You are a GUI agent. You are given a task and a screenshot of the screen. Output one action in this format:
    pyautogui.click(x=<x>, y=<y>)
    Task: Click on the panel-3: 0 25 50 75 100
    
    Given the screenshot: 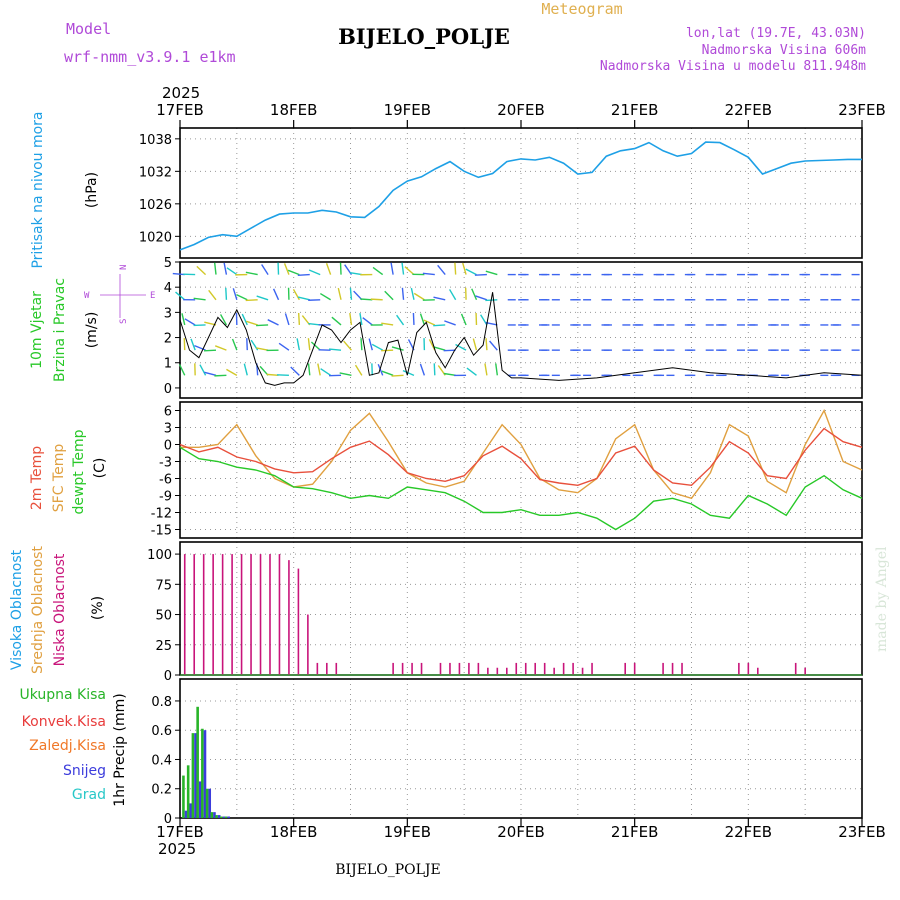 What is the action you would take?
    pyautogui.click(x=505, y=612)
    